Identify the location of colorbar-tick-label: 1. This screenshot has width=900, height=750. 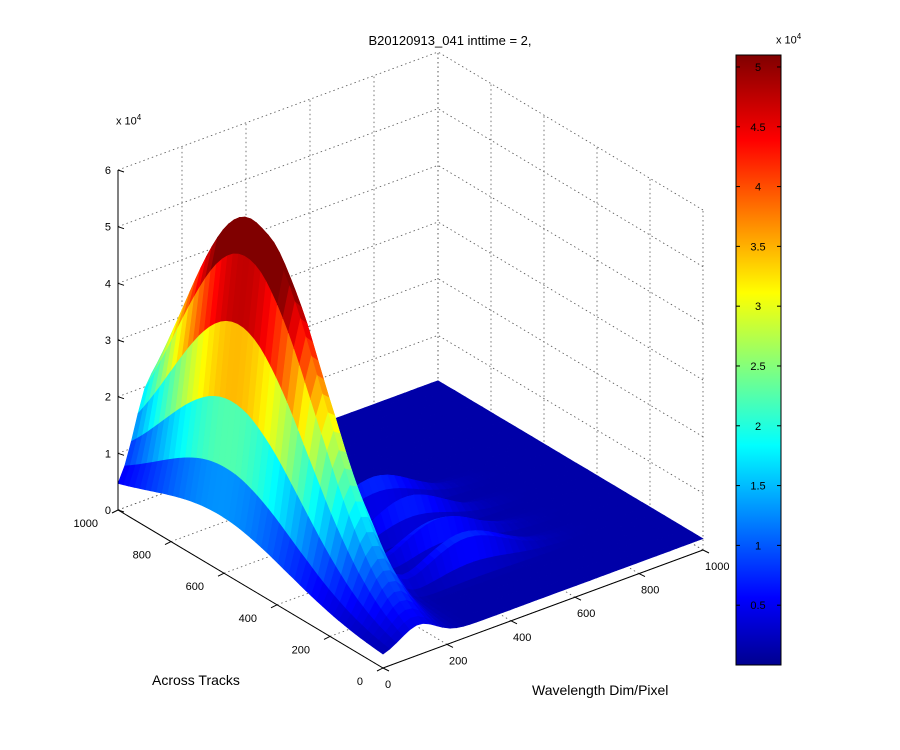
(758, 546).